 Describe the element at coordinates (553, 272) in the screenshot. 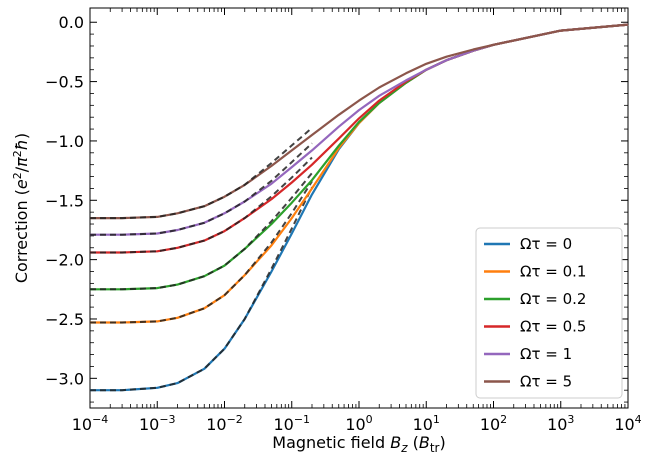

I see `legend-label-1: Ωτ = 0.1` at that location.